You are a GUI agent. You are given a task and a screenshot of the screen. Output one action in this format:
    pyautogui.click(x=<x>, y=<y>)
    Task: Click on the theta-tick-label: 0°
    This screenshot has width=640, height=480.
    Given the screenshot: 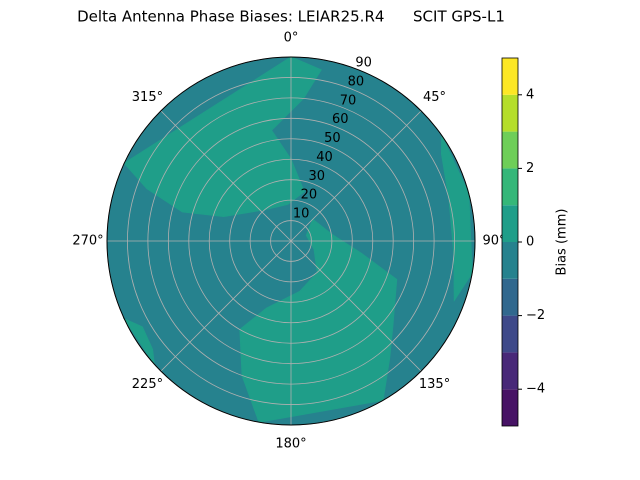 What is the action you would take?
    pyautogui.click(x=291, y=38)
    